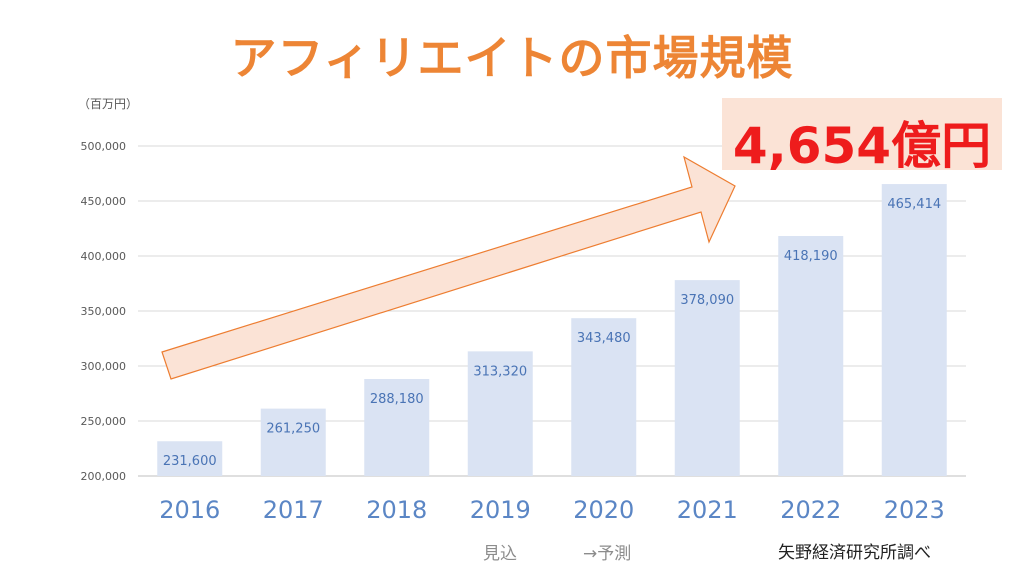 The height and width of the screenshot is (576, 1024). What do you see at coordinates (104, 256) in the screenshot?
I see `y-tick-label: 400,000` at bounding box center [104, 256].